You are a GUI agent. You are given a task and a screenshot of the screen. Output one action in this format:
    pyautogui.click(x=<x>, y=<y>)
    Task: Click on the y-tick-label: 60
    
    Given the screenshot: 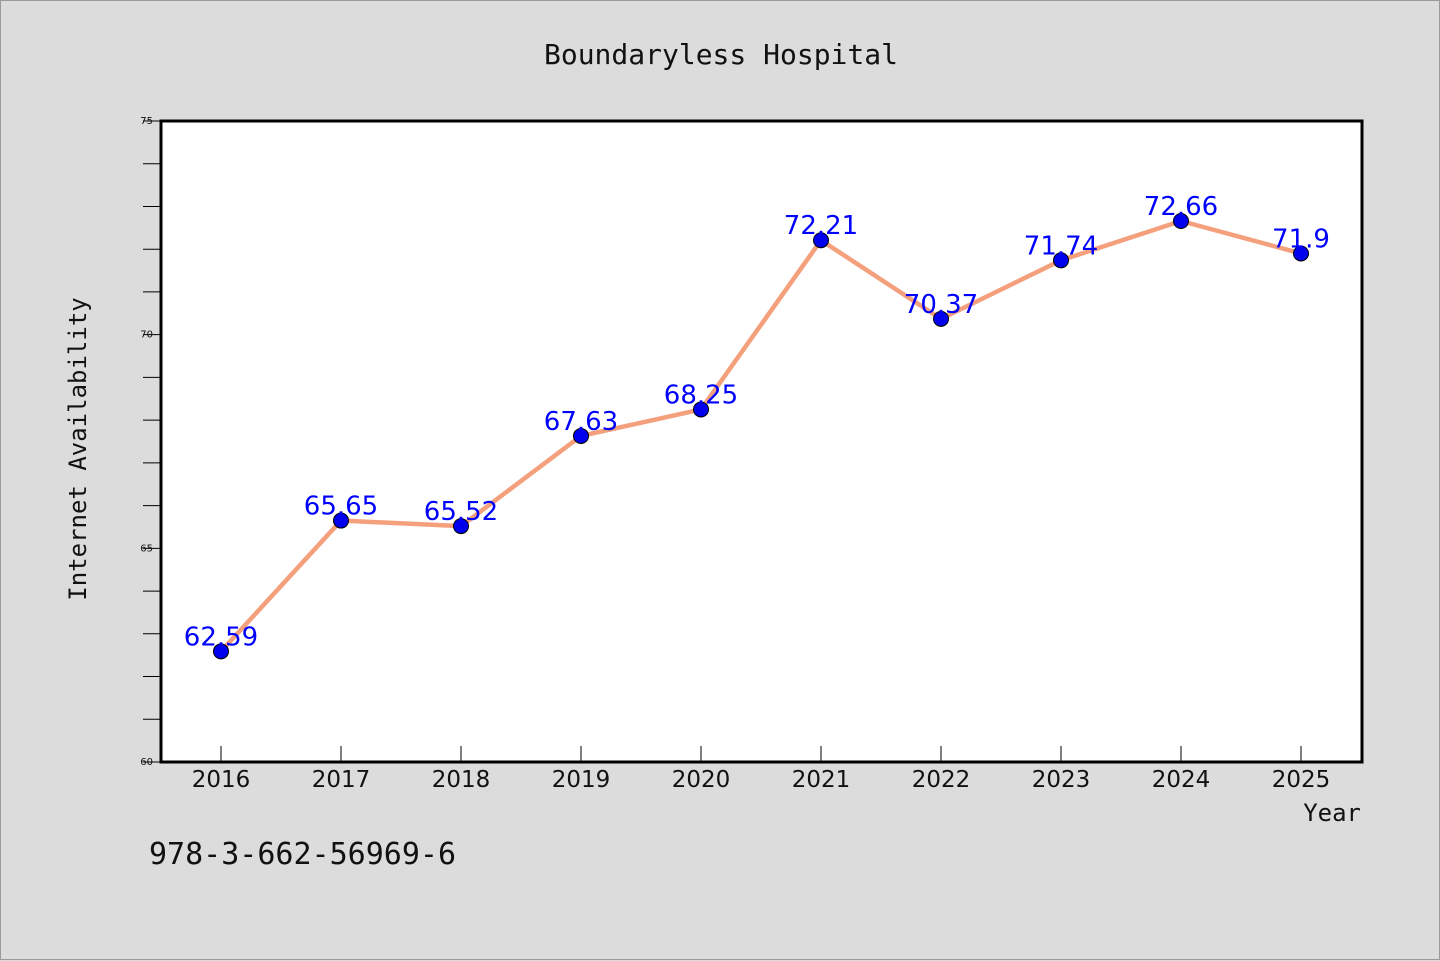 What is the action you would take?
    pyautogui.click(x=146, y=762)
    